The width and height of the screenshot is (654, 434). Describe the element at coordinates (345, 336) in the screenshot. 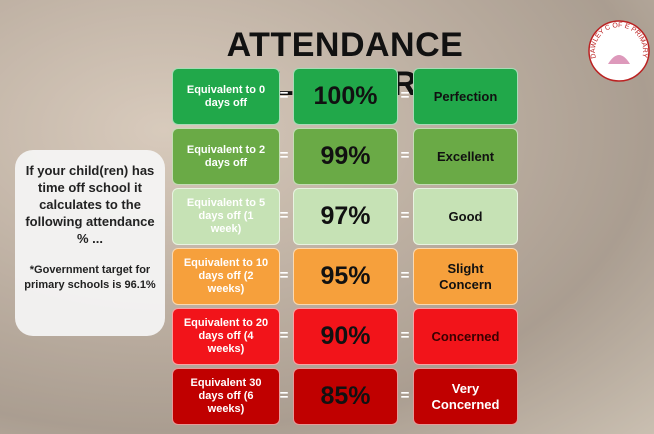

I see `percent-box: 90%` at that location.